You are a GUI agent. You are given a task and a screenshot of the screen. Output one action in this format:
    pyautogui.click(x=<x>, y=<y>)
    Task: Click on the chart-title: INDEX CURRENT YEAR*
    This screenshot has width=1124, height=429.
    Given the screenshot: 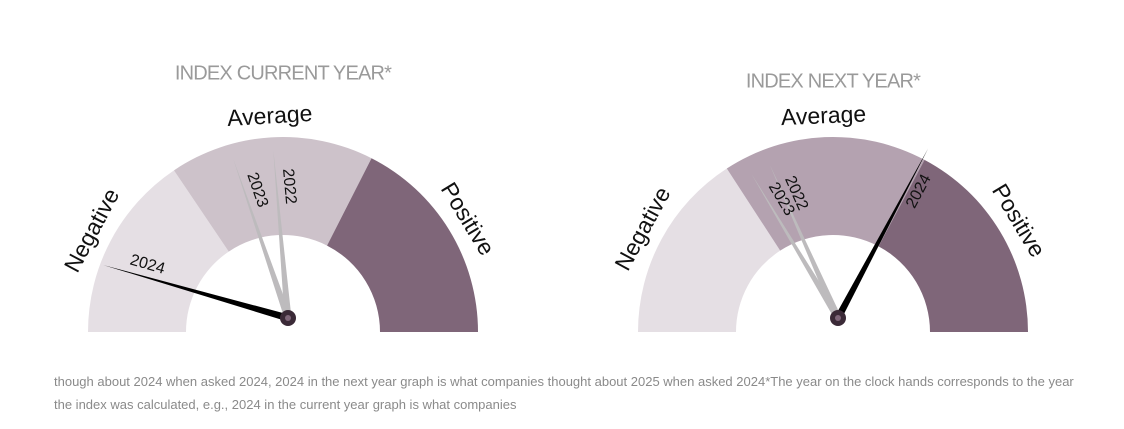 What is the action you would take?
    pyautogui.click(x=283, y=73)
    